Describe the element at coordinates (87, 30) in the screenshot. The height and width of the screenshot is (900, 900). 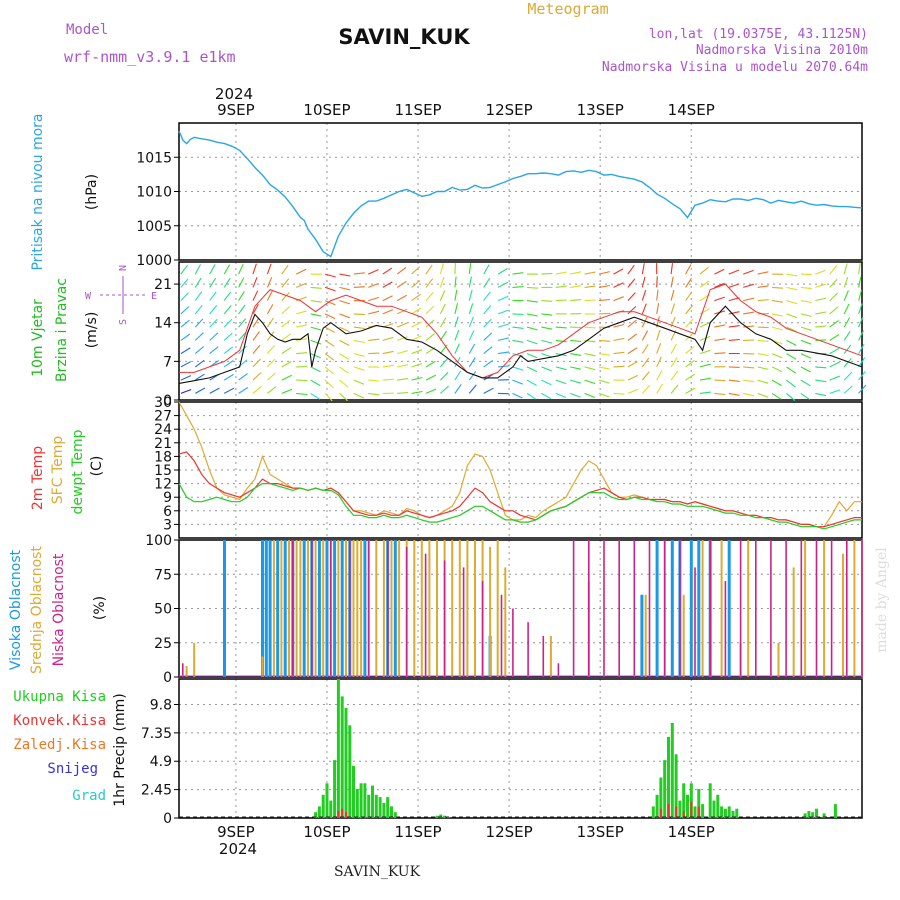
I see `model-label: Model` at that location.